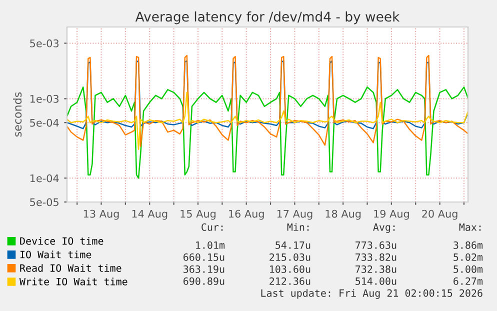 The height and width of the screenshot is (311, 497). What do you see at coordinates (391, 215) in the screenshot?
I see `x-tick-label: 19 Aug` at bounding box center [391, 215].